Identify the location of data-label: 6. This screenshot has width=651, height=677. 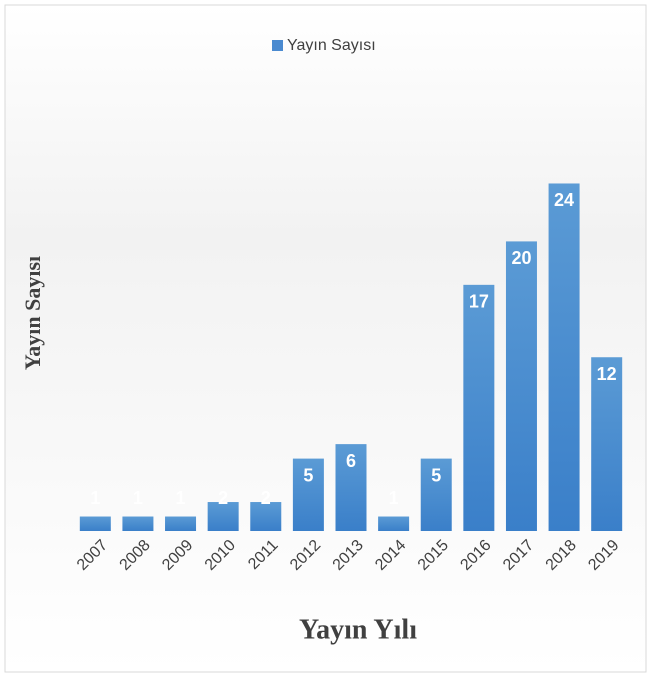
(351, 461).